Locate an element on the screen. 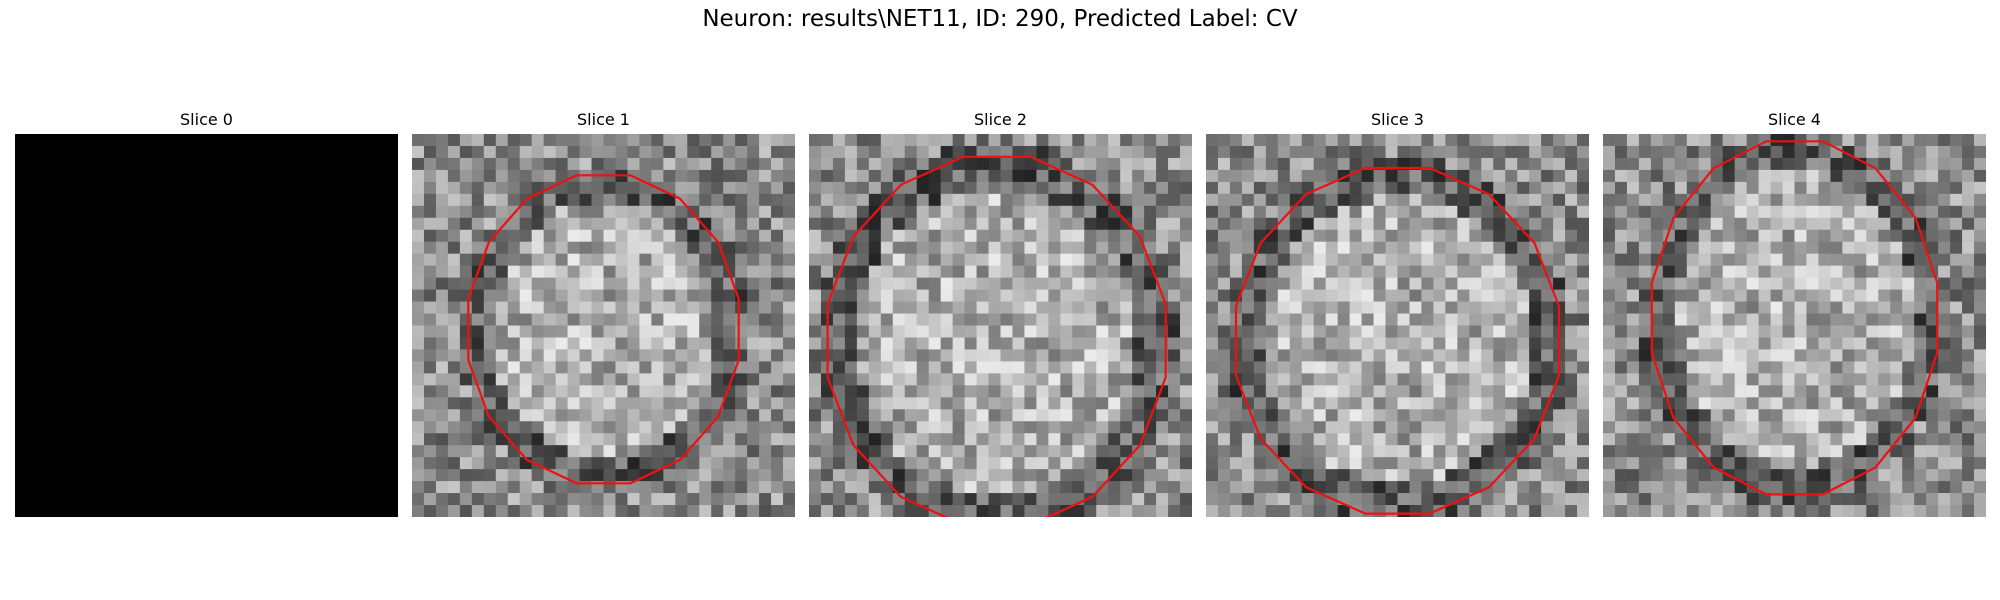 The image size is (2000, 600). slice-3-image is located at coordinates (1397, 325).